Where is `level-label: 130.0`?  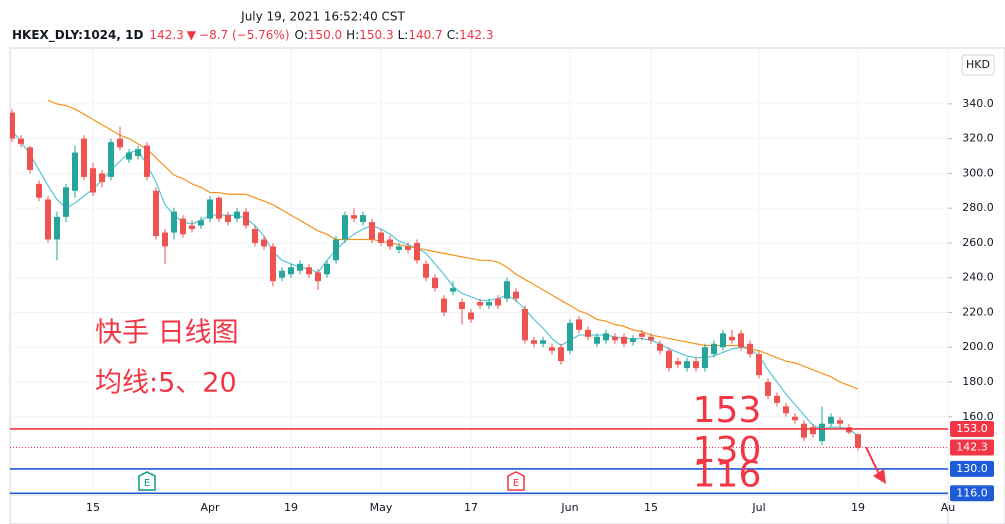 level-label: 130.0 is located at coordinates (972, 468).